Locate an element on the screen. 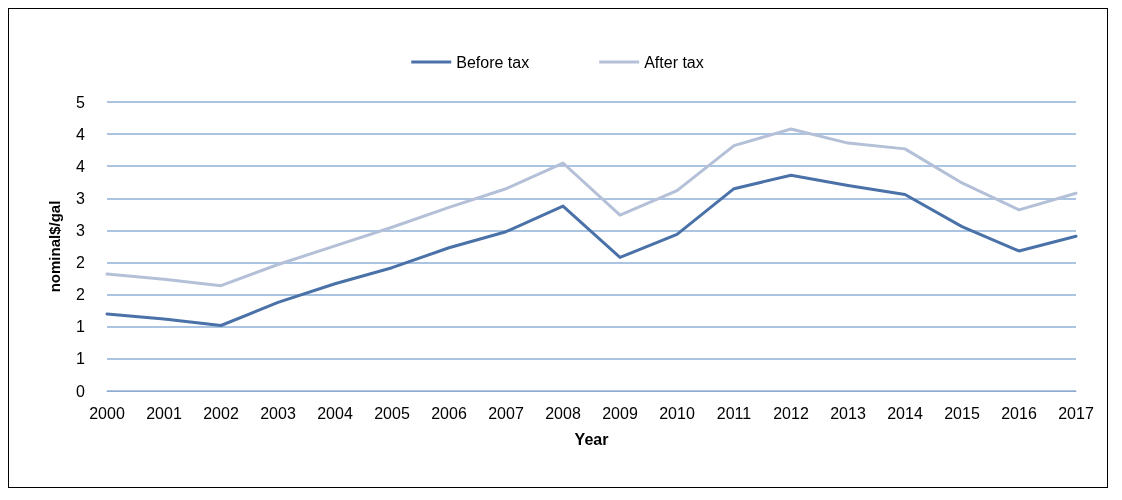 The width and height of the screenshot is (1122, 500). y-axis-title: nominal$/gal is located at coordinates (54, 246).